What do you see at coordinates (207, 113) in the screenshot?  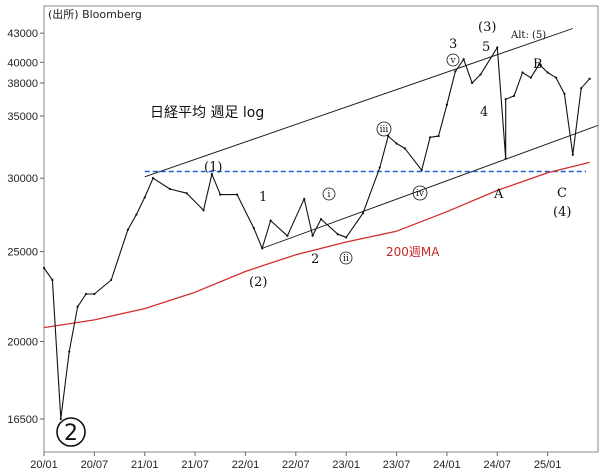 I see `chart-title: 日経平均 週足 log` at bounding box center [207, 113].